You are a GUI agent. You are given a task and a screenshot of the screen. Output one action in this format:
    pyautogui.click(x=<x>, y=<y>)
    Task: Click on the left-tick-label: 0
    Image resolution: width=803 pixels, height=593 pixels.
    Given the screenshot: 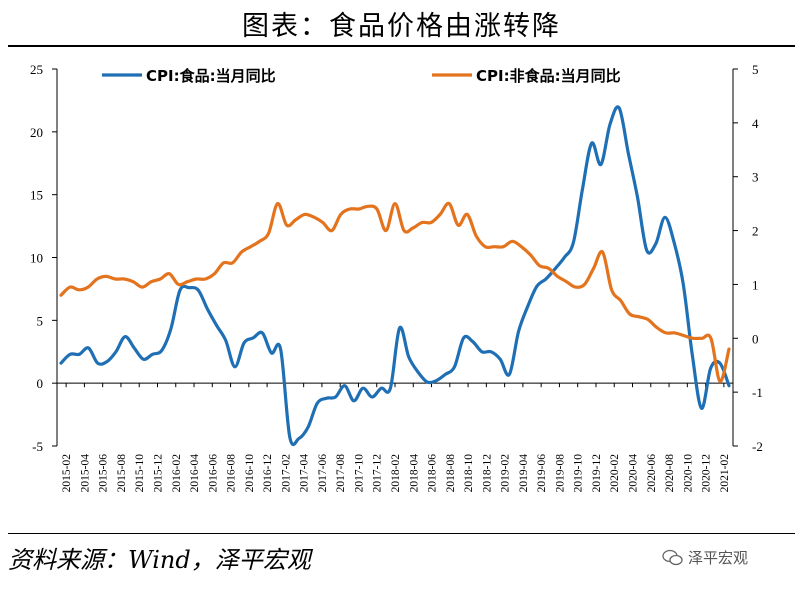 What is the action you would take?
    pyautogui.click(x=40, y=383)
    